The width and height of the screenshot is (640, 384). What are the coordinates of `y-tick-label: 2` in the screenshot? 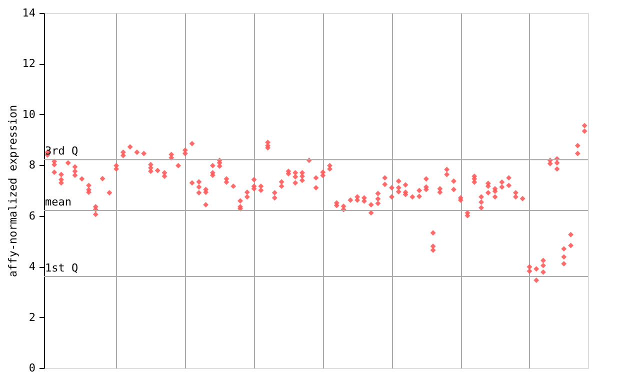 It's located at (32, 317).